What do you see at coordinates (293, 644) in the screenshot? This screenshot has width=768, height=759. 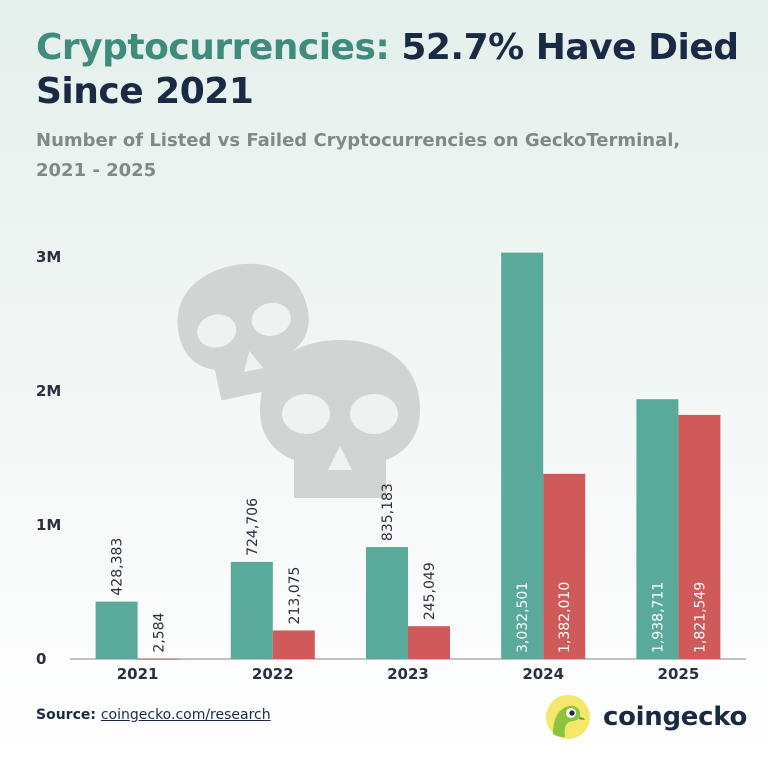 I see `bar-failed-2022` at bounding box center [293, 644].